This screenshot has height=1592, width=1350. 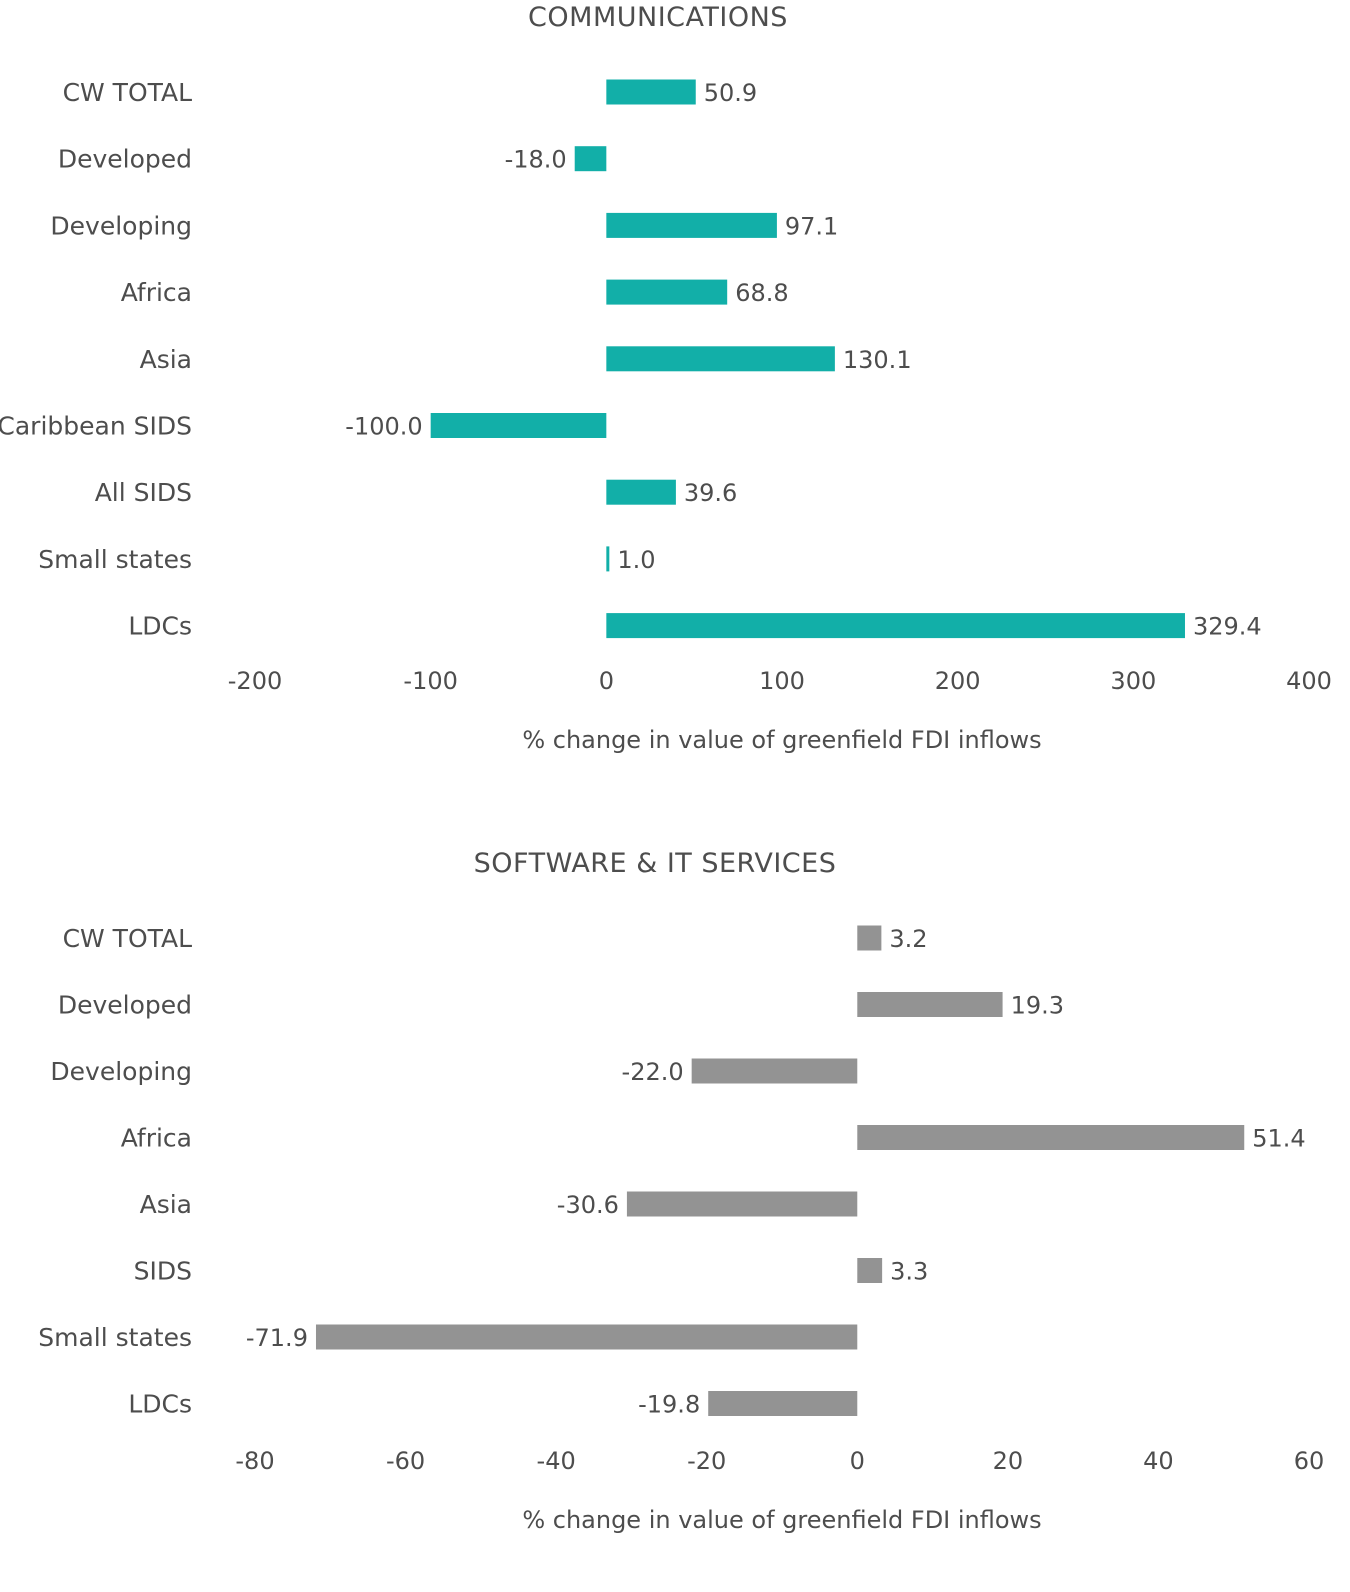 I want to click on data-label: -100.0, so click(x=383, y=427).